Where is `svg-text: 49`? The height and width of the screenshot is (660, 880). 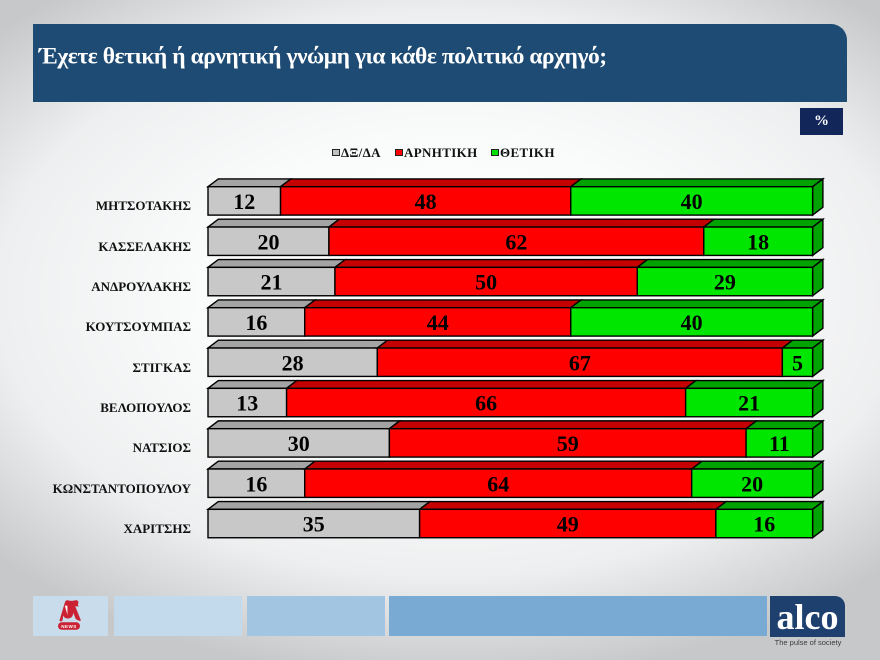
svg-text: 49 is located at coordinates (568, 524).